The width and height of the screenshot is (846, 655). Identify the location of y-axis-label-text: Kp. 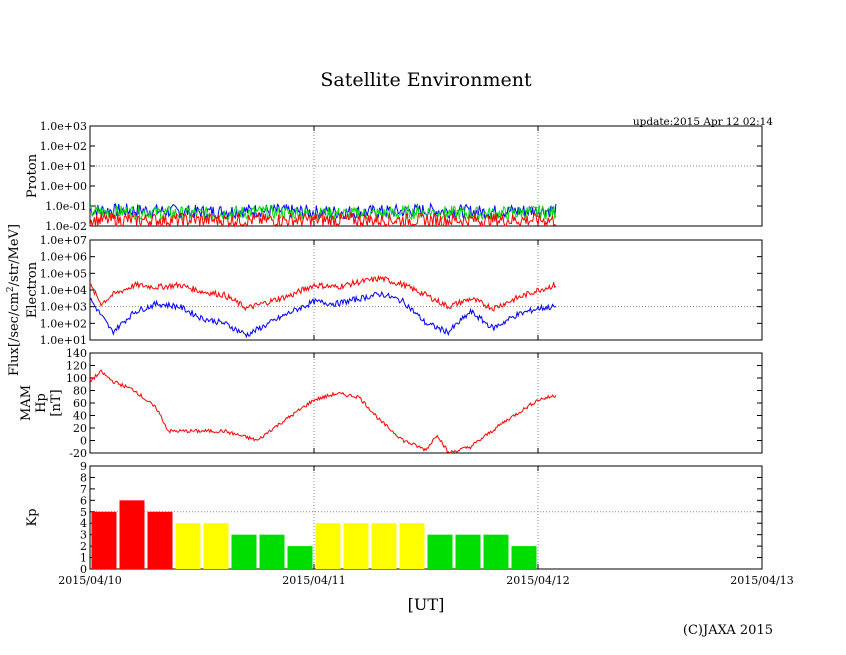
(32, 517).